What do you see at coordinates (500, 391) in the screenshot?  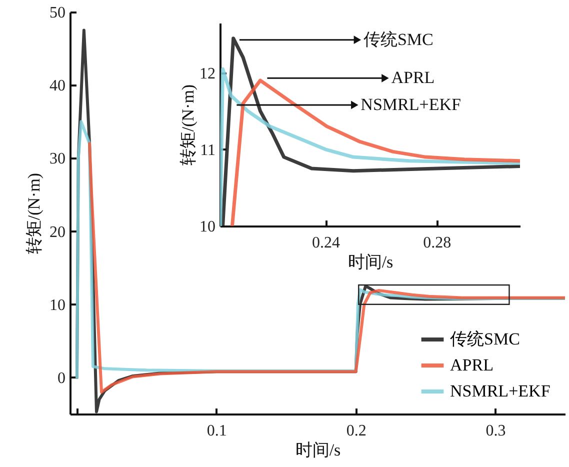 I see `legend-label: NSMRL+EKF` at bounding box center [500, 391].